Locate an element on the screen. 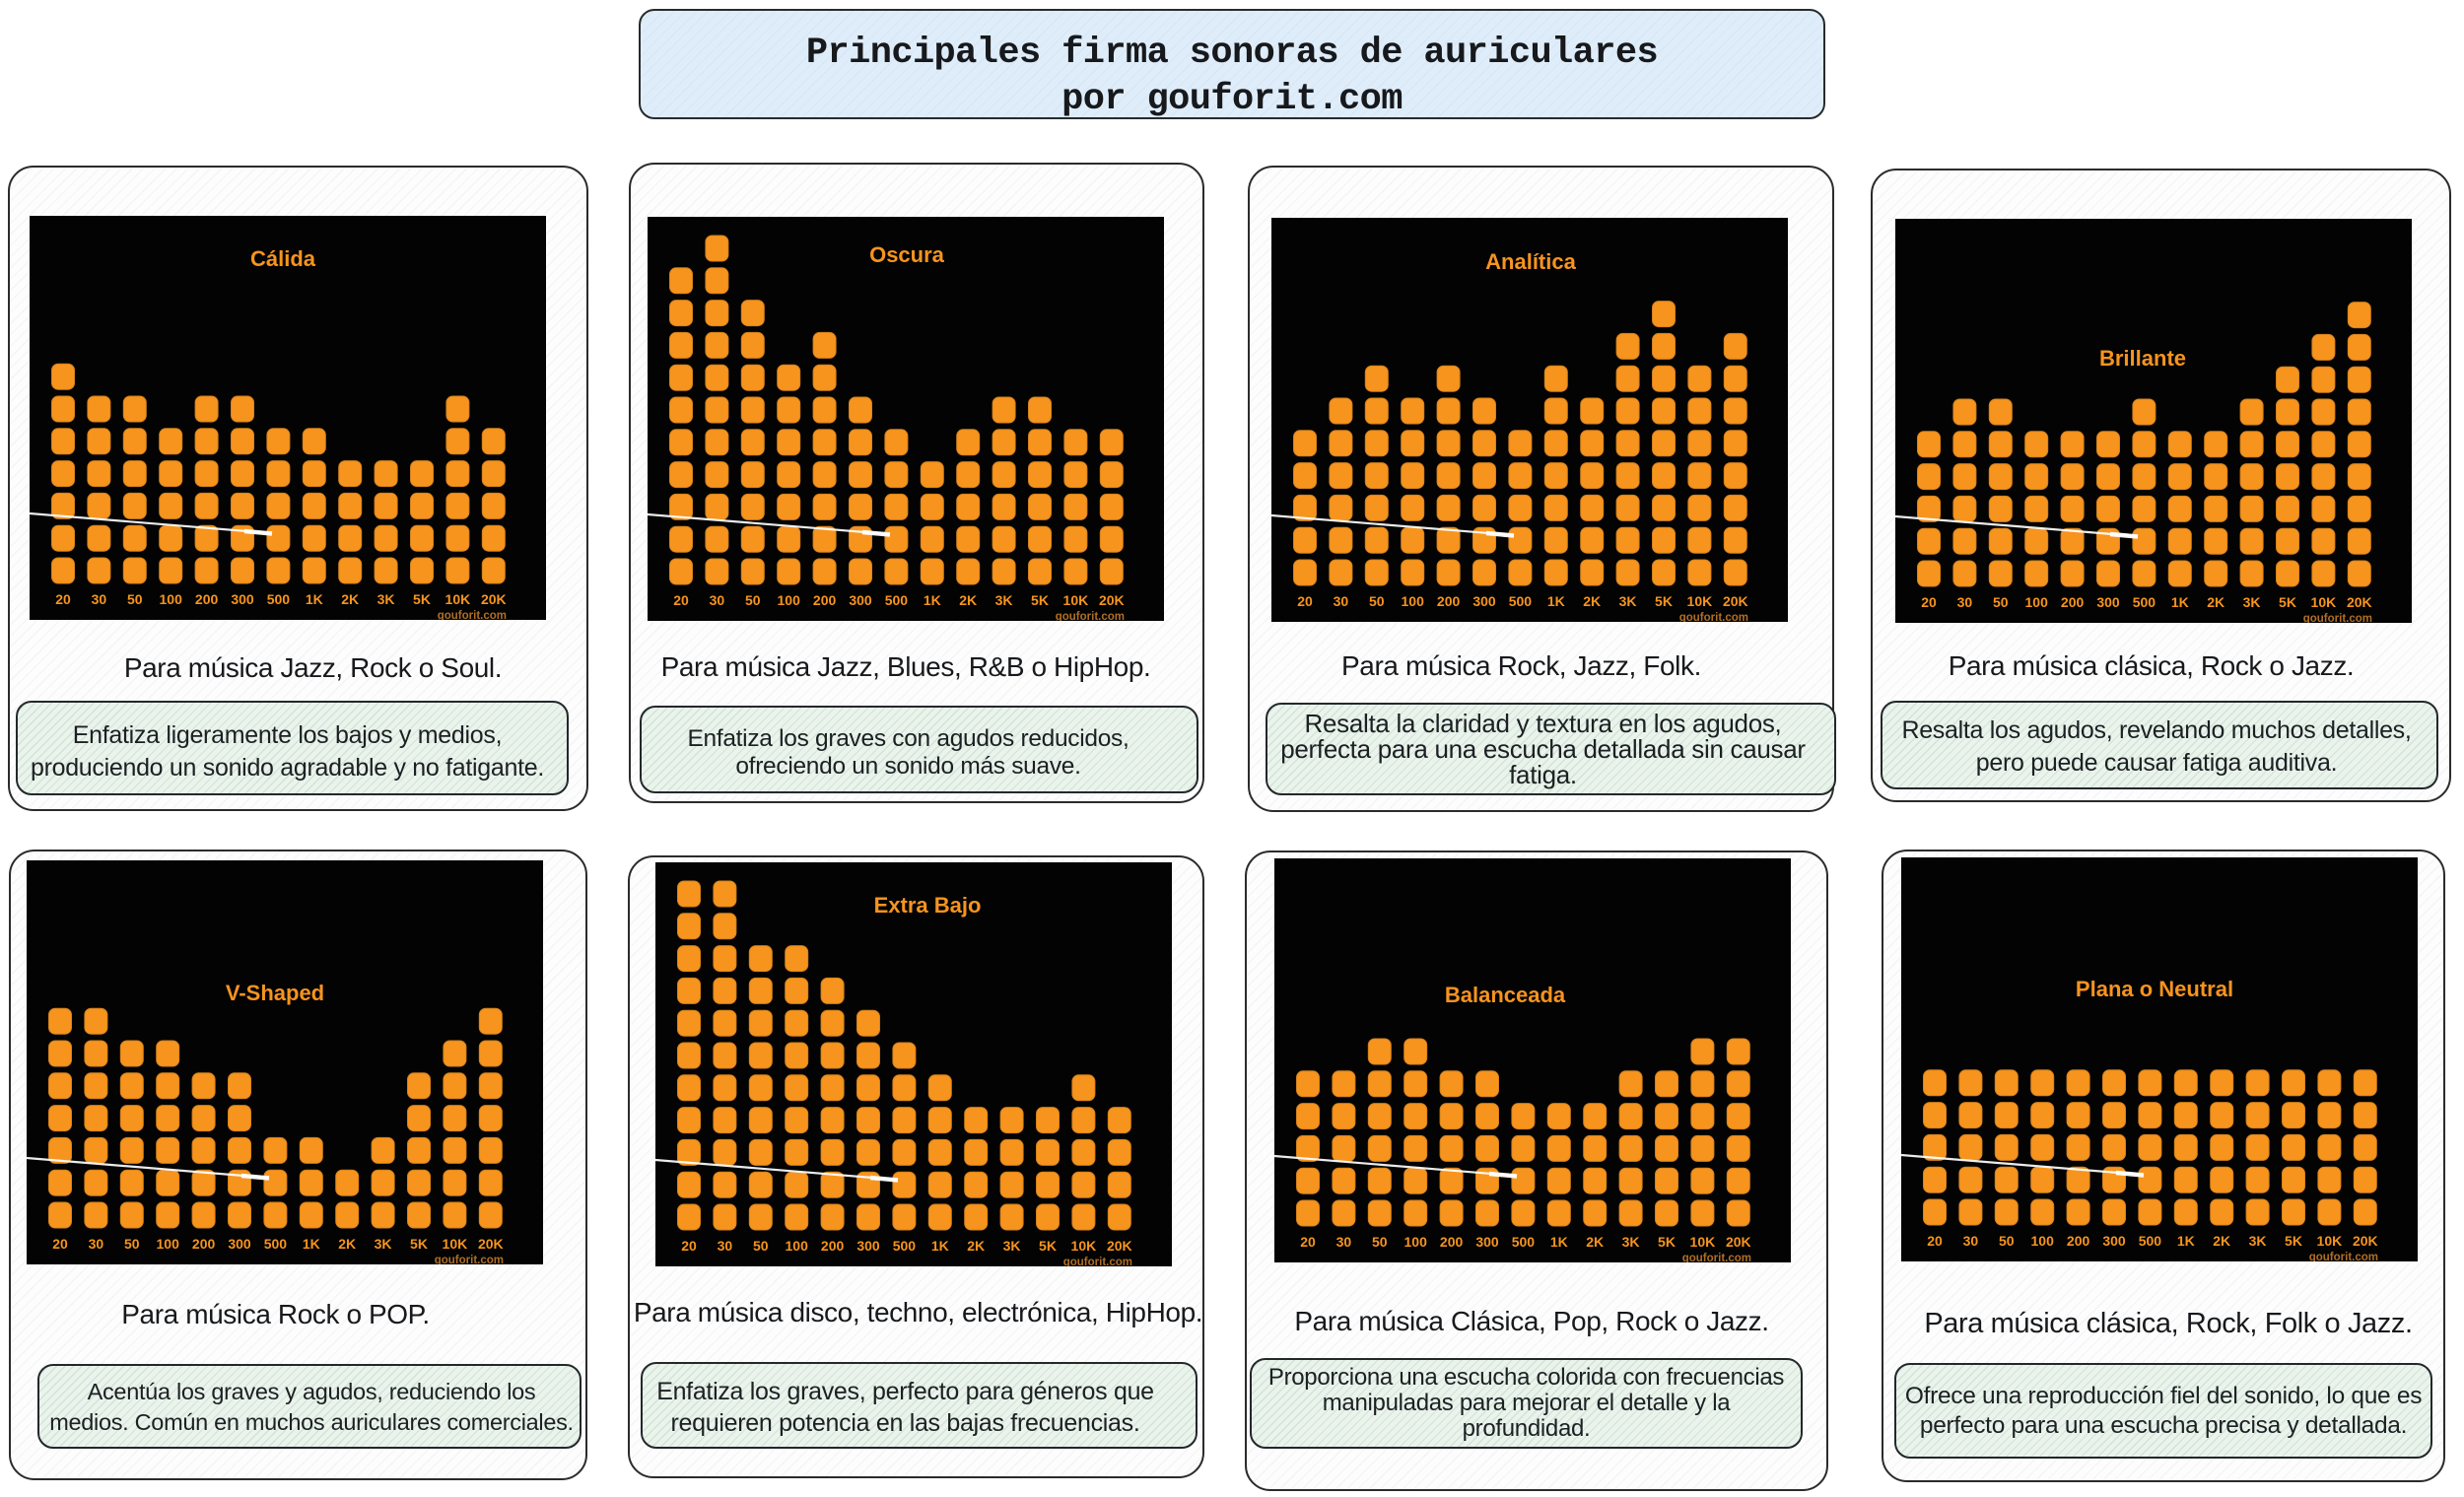  svg-text: Balanceada is located at coordinates (1505, 995).